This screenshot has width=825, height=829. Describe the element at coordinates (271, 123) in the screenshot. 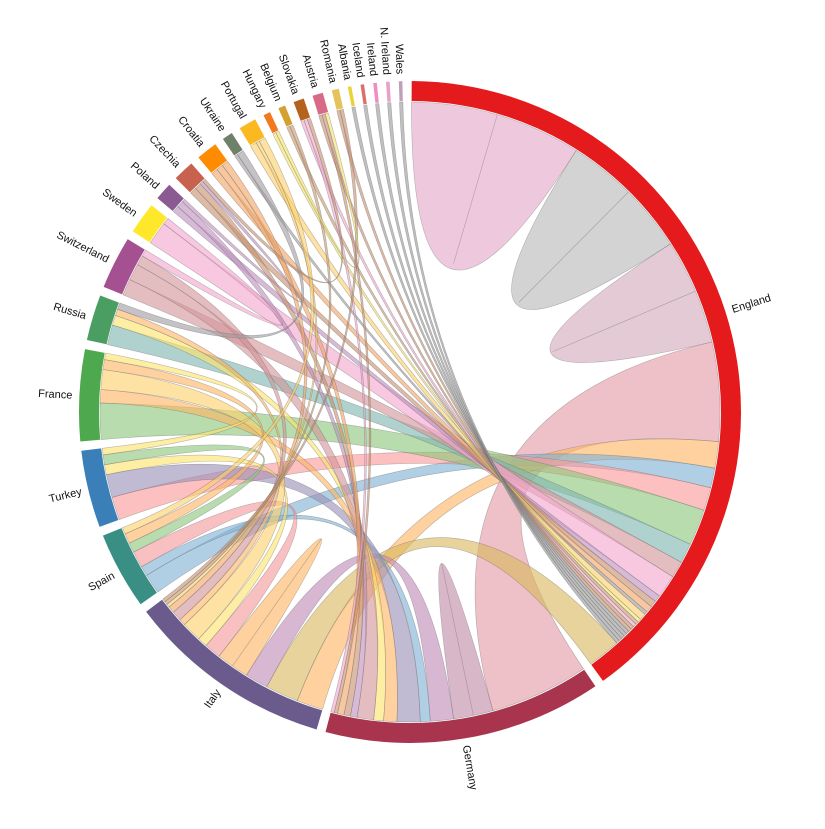

I see `arc-hungary` at that location.